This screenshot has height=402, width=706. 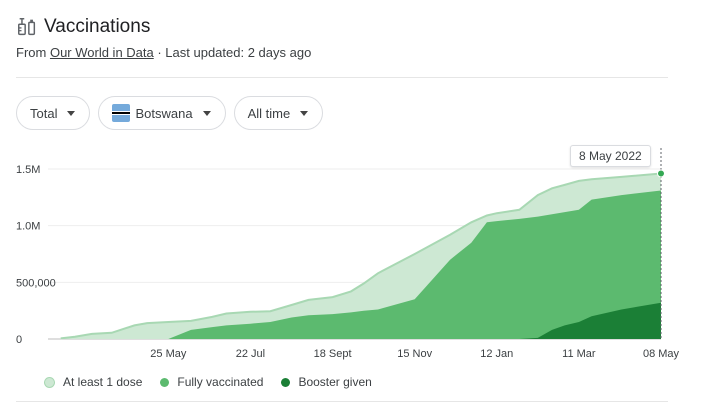 I want to click on legend-swatch-first-dose, so click(x=49, y=382).